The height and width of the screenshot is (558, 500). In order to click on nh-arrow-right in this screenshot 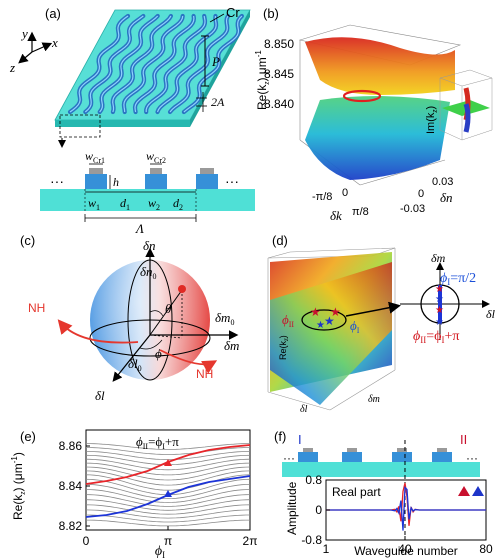, I will do `click(188, 361)`.